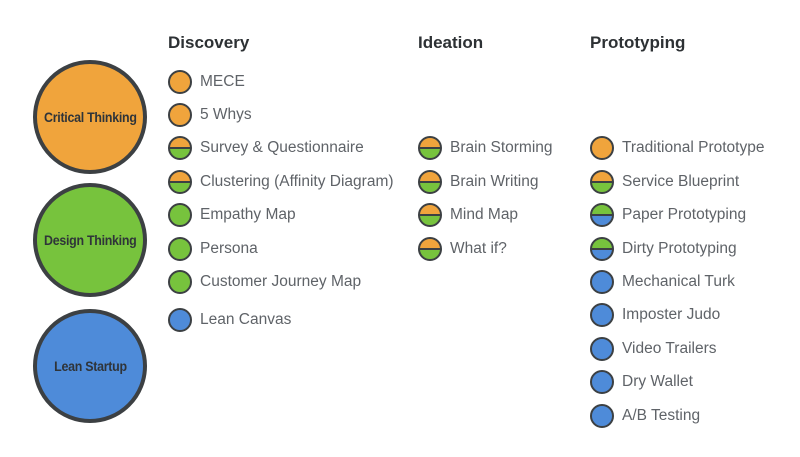 This screenshot has height=457, width=800. I want to click on method-item-service-blueprint: Service Blueprint, so click(677, 181).